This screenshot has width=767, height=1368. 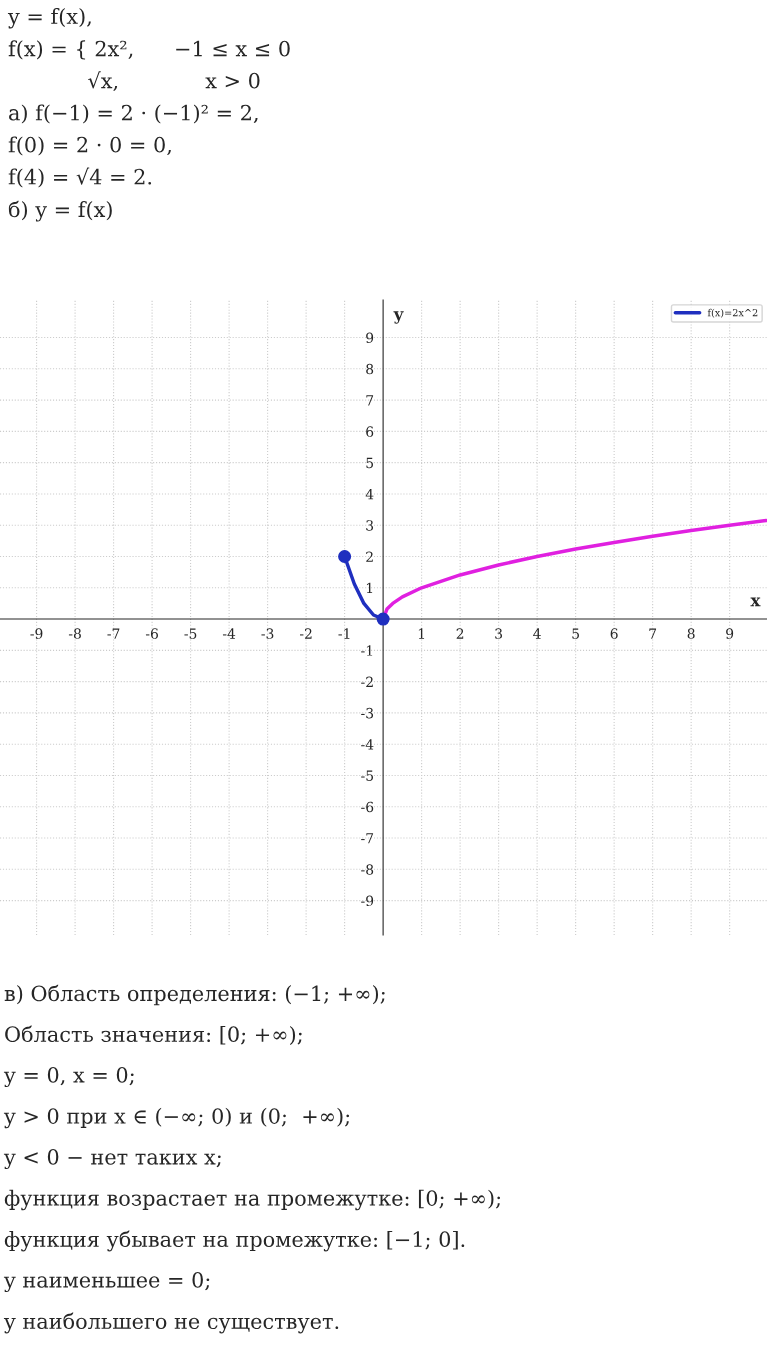 What do you see at coordinates (74, 633) in the screenshot?
I see `x-tick-label: -8` at bounding box center [74, 633].